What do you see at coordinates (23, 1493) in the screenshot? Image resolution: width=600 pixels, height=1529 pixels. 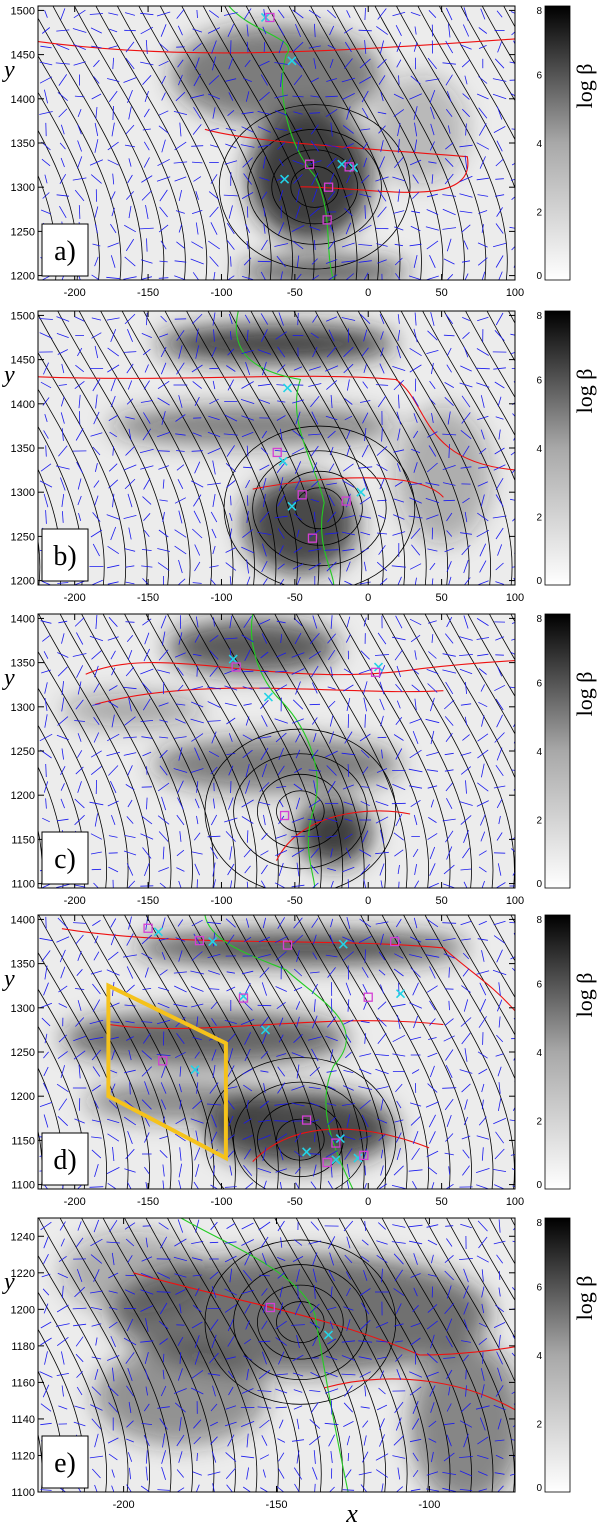 I see `y-tick-label: 1100` at bounding box center [23, 1493].